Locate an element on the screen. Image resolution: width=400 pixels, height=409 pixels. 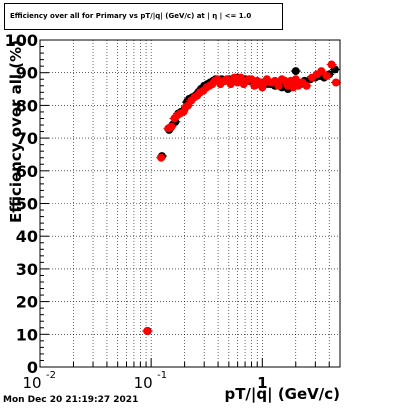
y-tick-label: 70 is located at coordinates (27, 138).